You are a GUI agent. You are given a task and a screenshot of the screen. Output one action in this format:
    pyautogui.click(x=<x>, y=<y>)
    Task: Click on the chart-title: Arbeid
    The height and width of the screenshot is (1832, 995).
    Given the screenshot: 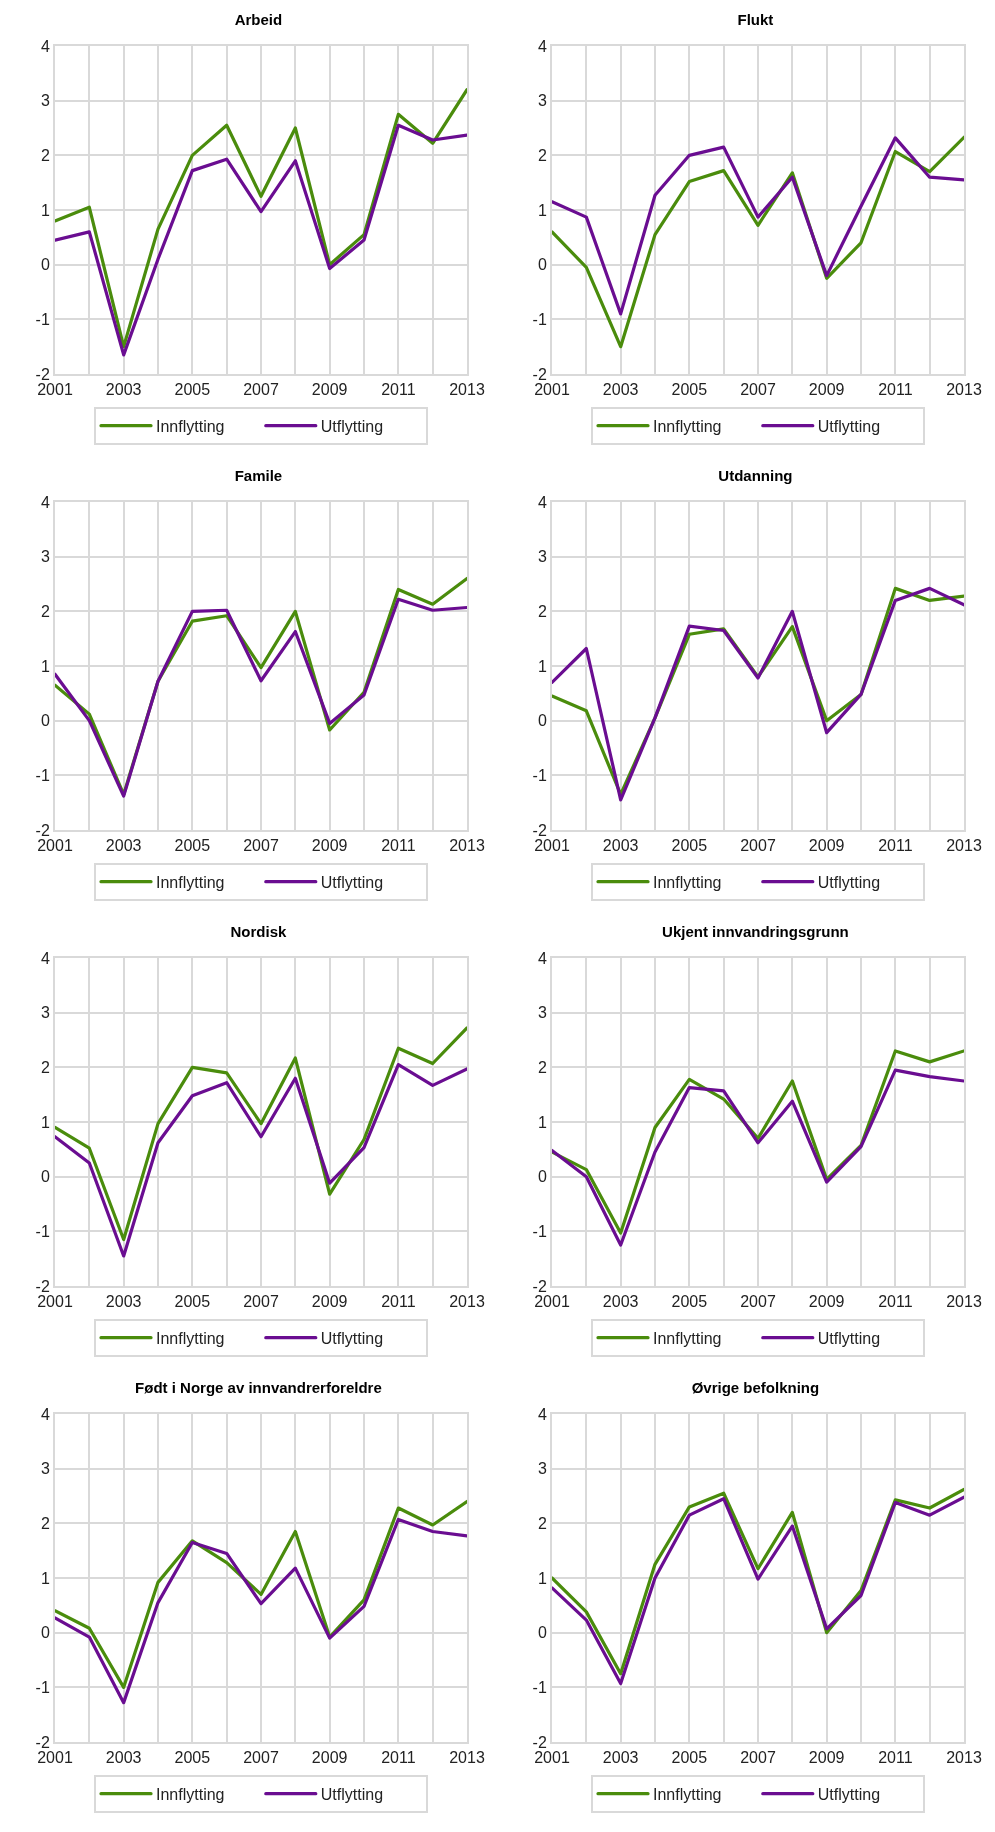 What is the action you would take?
    pyautogui.click(x=258, y=20)
    